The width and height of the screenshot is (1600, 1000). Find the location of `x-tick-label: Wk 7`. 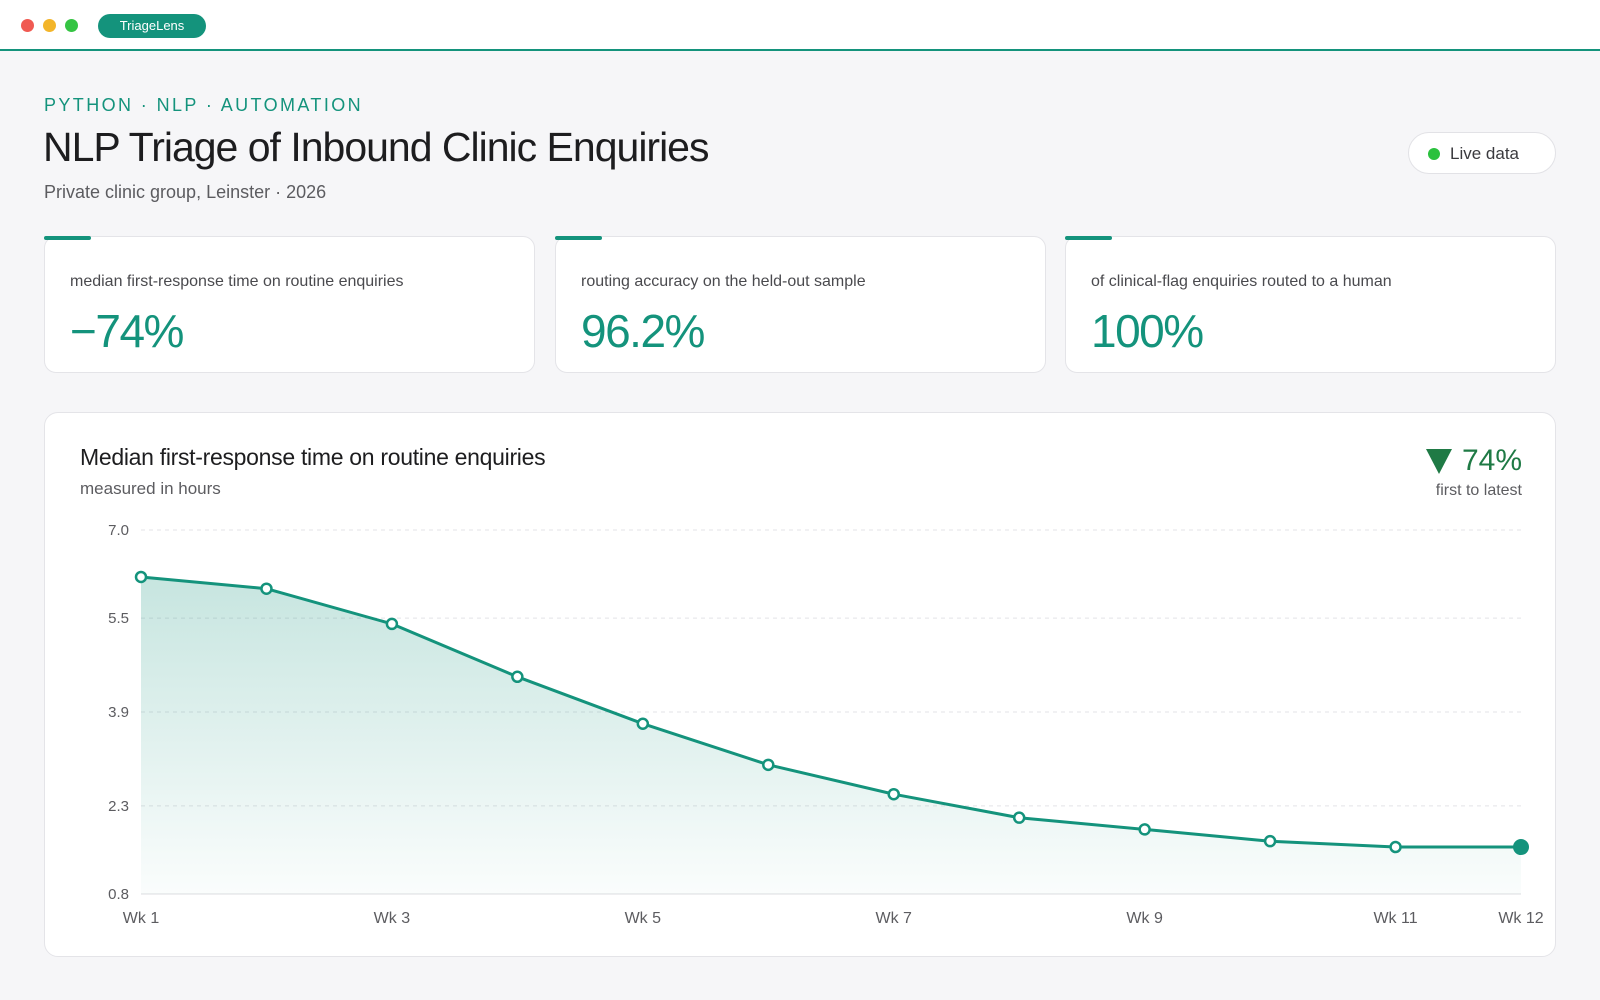

x-tick-label: Wk 7 is located at coordinates (894, 918).